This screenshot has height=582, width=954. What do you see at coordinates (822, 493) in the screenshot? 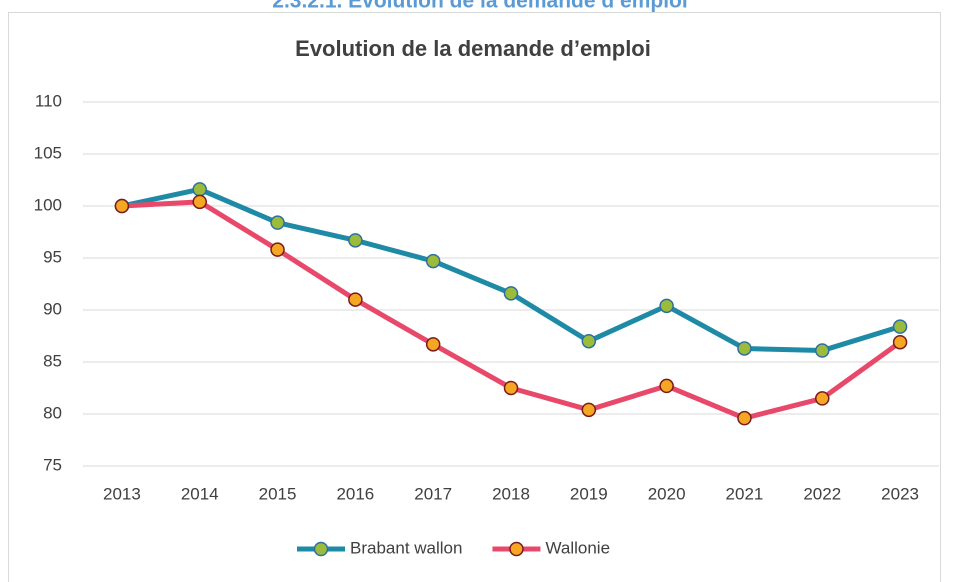
I see `x-tick-label: 2022` at bounding box center [822, 493].